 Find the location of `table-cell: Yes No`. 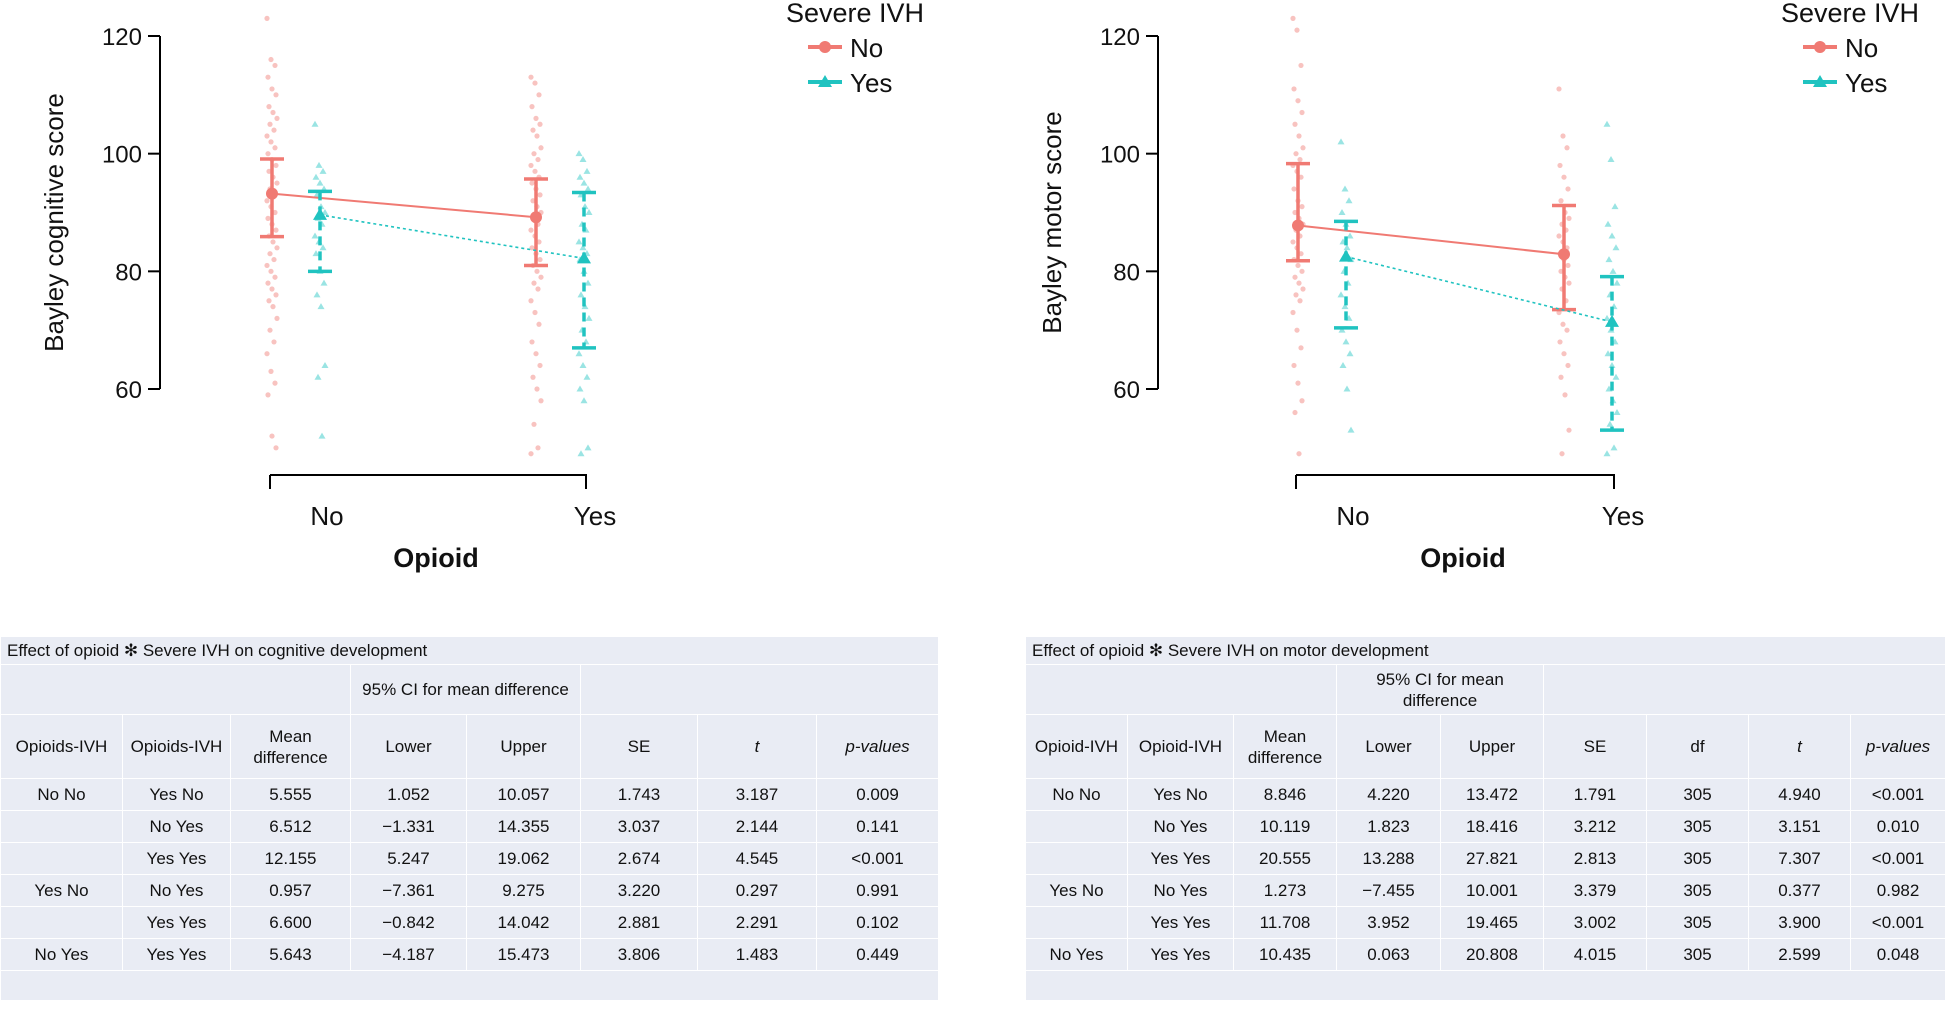

table-cell: Yes No is located at coordinates (1180, 794).